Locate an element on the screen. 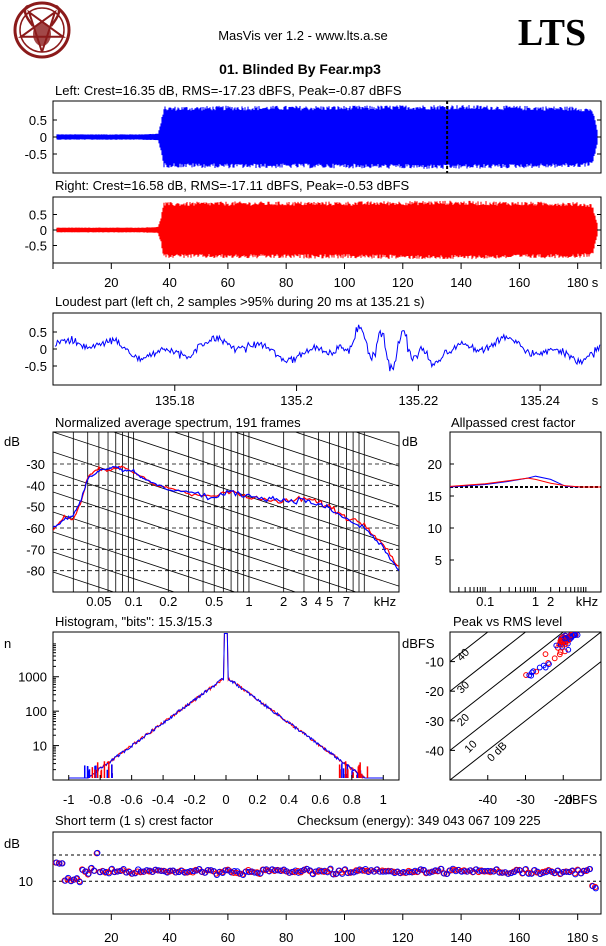 This screenshot has width=606, height=946. spectrum-title: Normalized average spectrum, 191 frames is located at coordinates (178, 422).